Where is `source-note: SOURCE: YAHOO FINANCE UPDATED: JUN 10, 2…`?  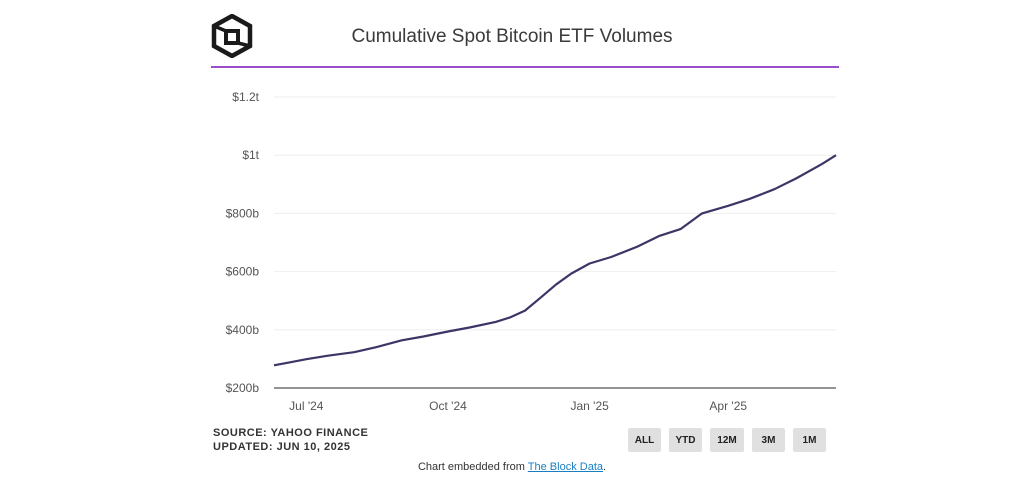
source-note: SOURCE: YAHOO FINANCE UPDATED: JUN 10, 2… is located at coordinates (290, 440).